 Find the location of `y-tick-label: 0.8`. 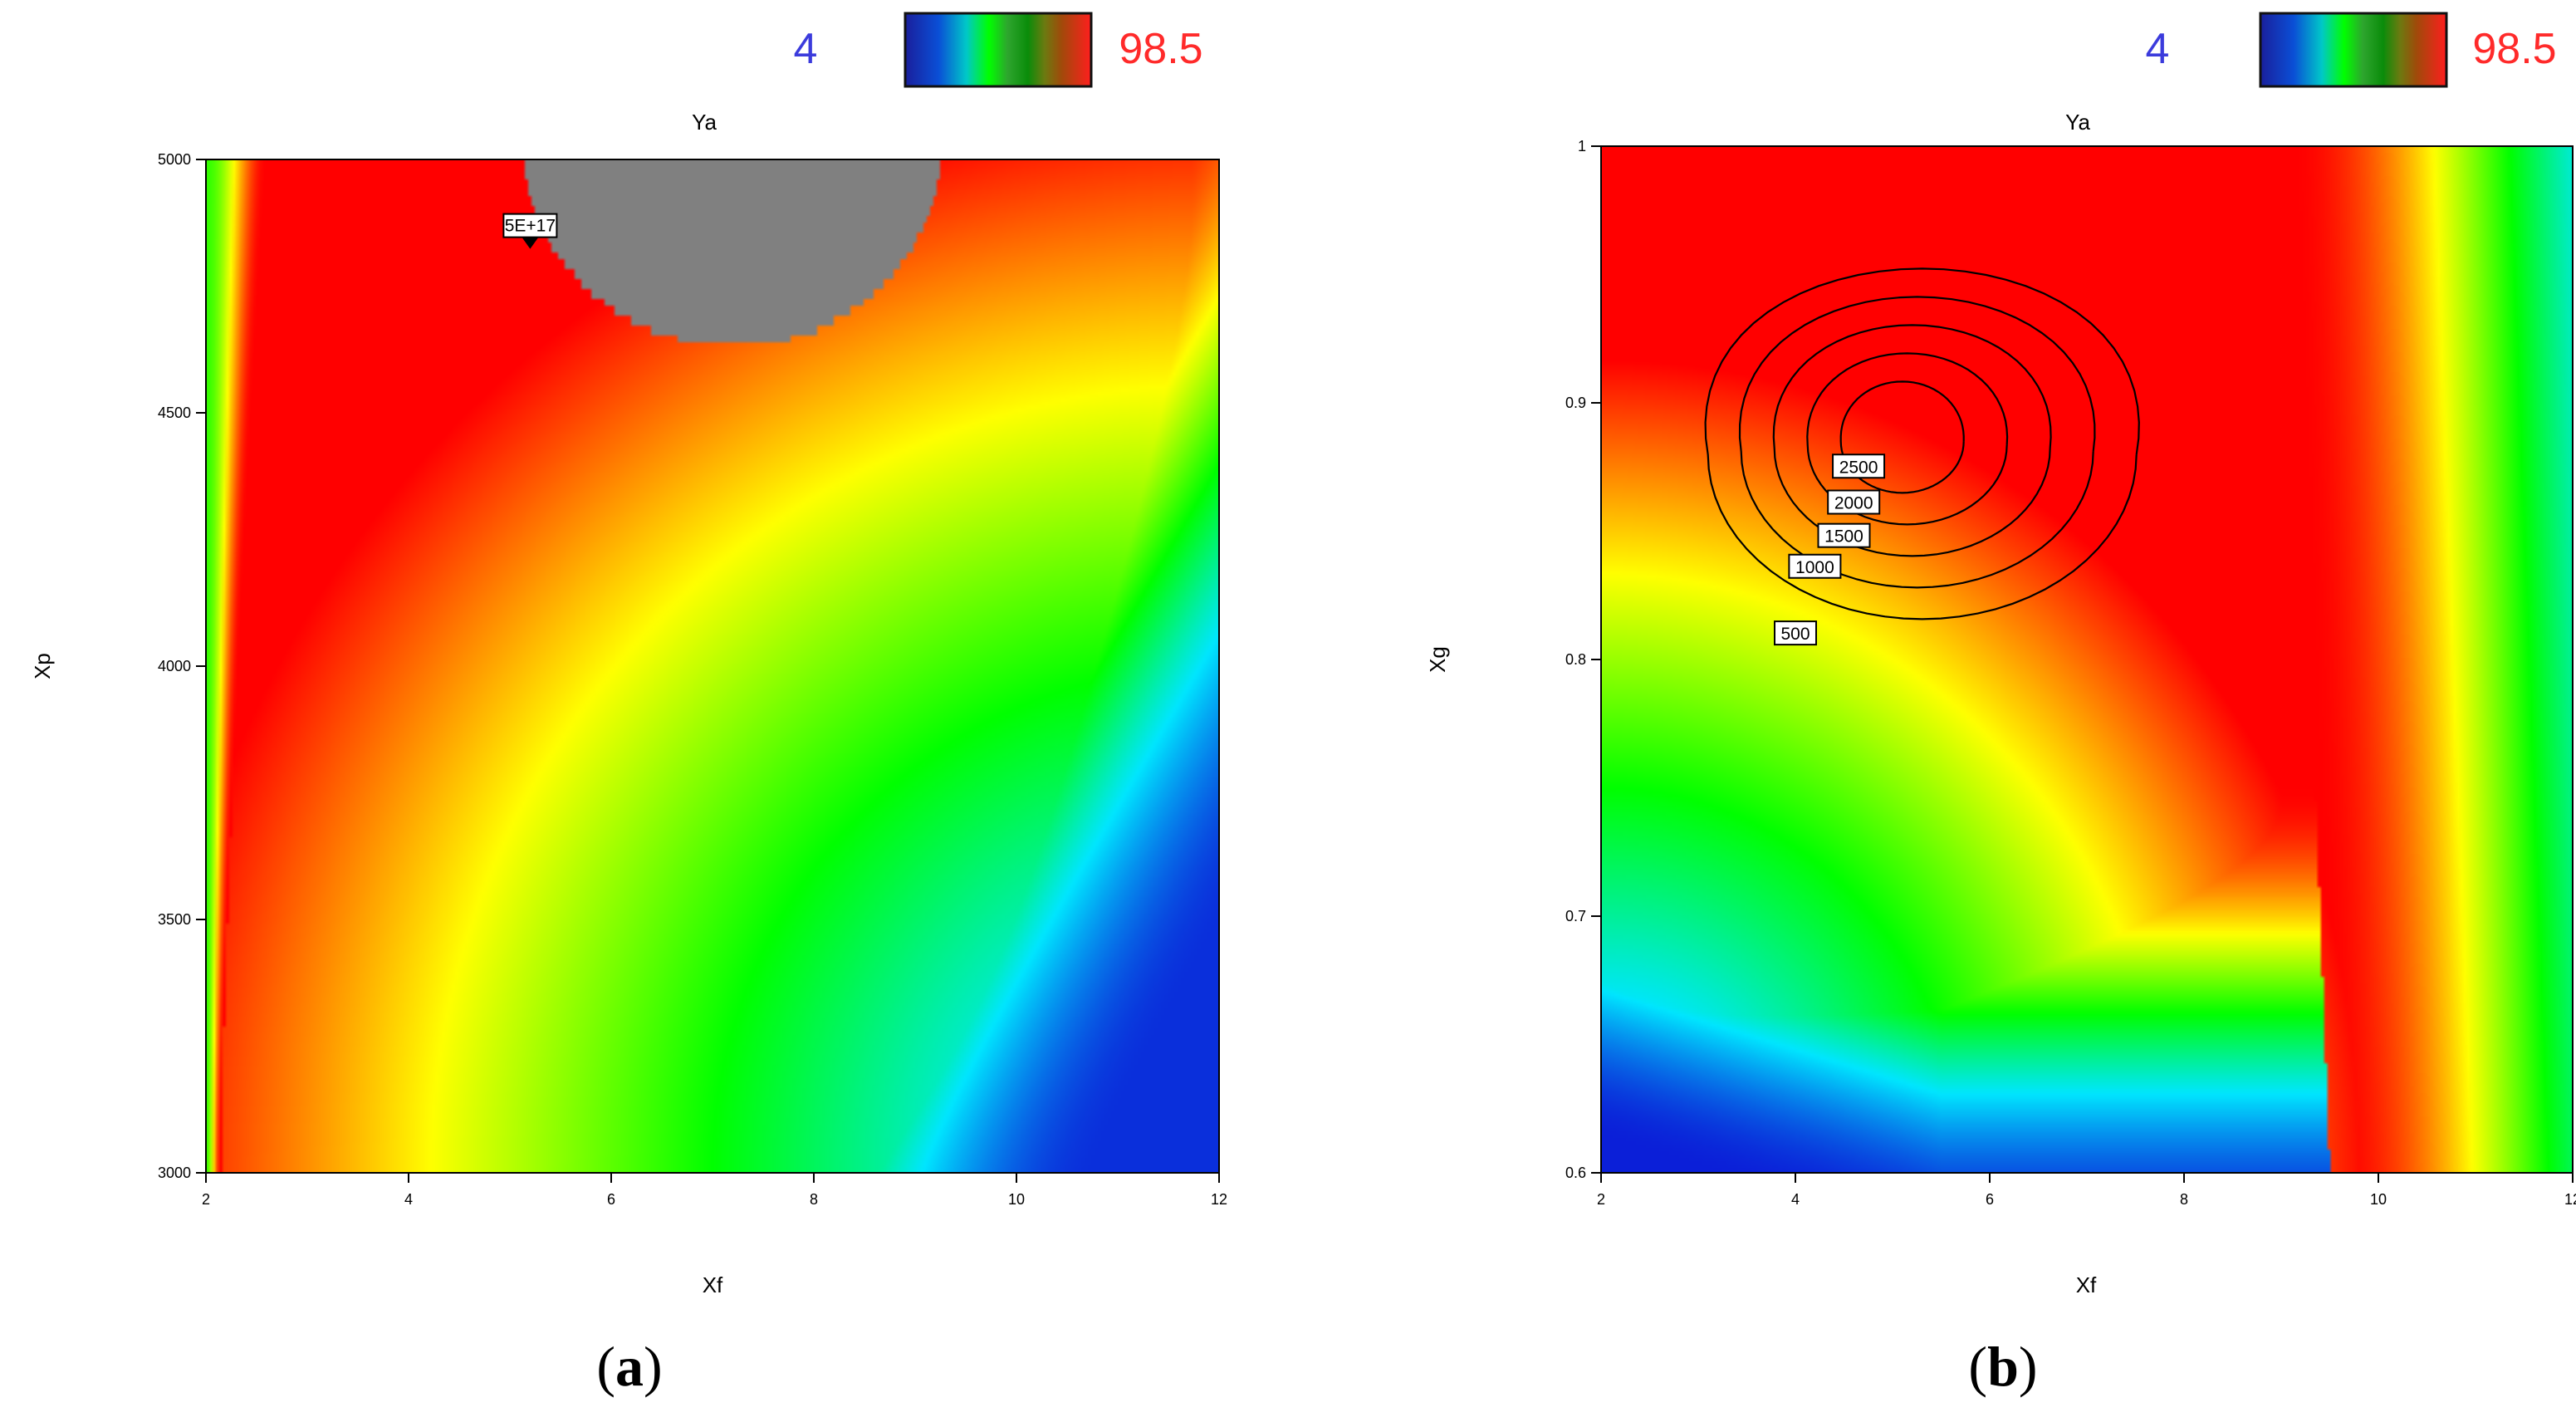

y-tick-label: 0.8 is located at coordinates (1576, 660).